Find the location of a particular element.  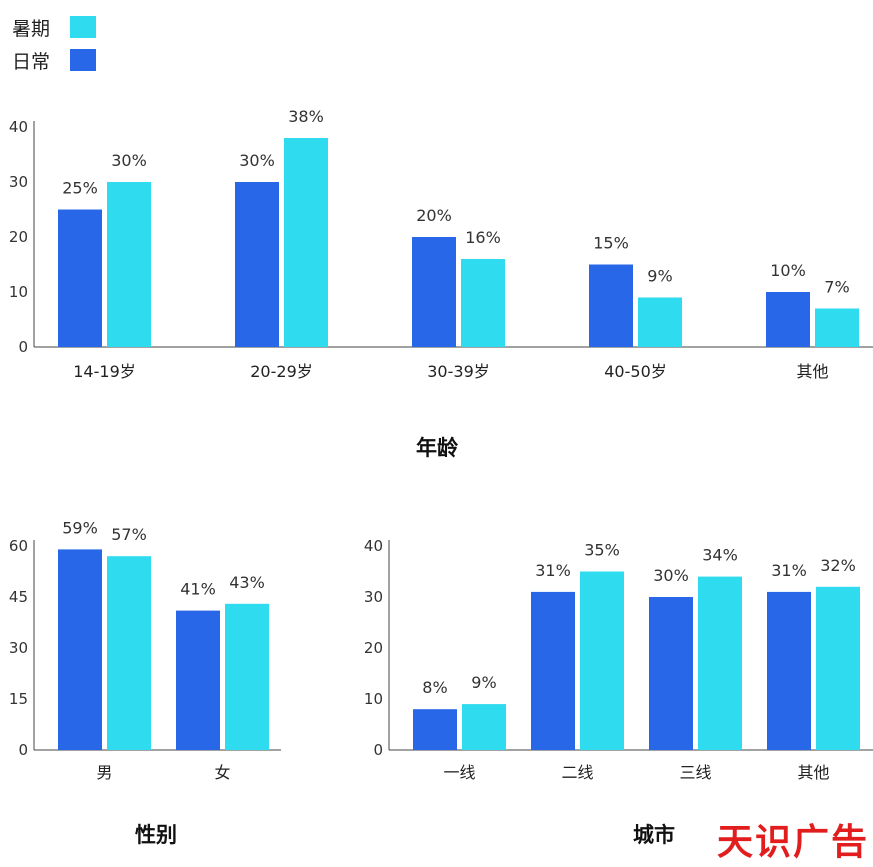

bar-暑期-一线 is located at coordinates (484, 727).